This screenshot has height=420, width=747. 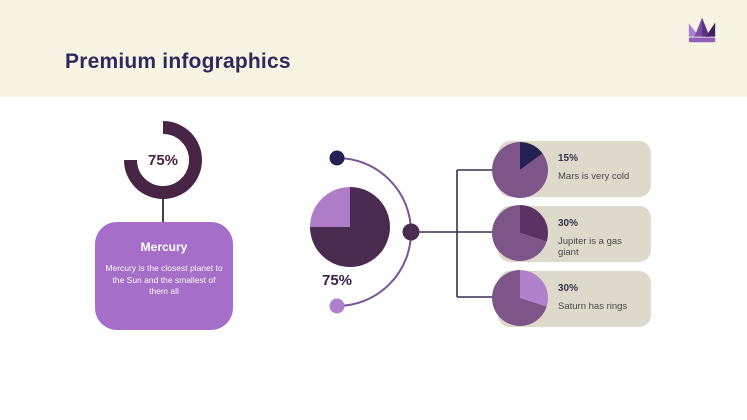 I want to click on jupiter-text: Jupiter is a gas giant, so click(x=590, y=247).